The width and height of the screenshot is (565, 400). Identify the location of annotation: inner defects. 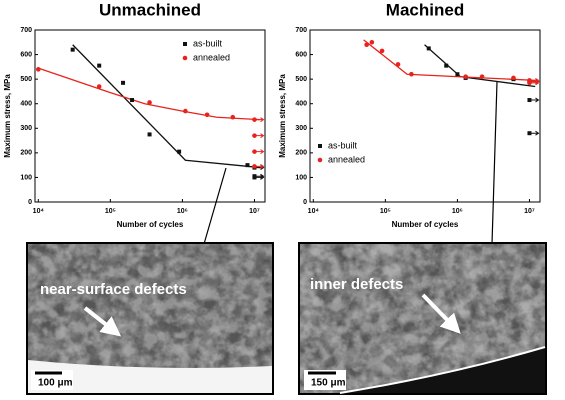
(356, 284).